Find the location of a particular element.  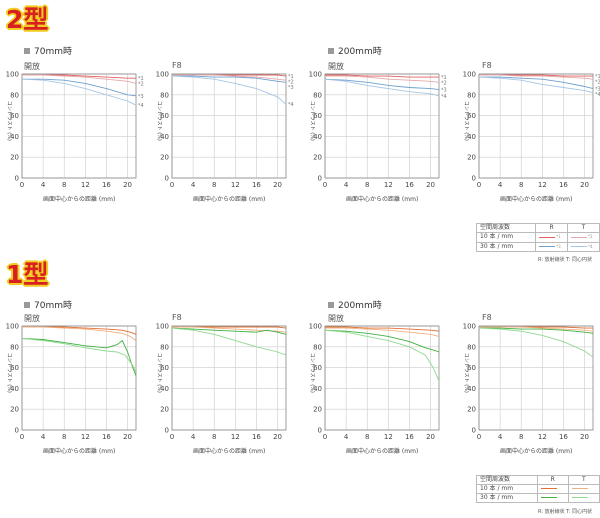

type-badge-2: 2型 is located at coordinates (27, 19).